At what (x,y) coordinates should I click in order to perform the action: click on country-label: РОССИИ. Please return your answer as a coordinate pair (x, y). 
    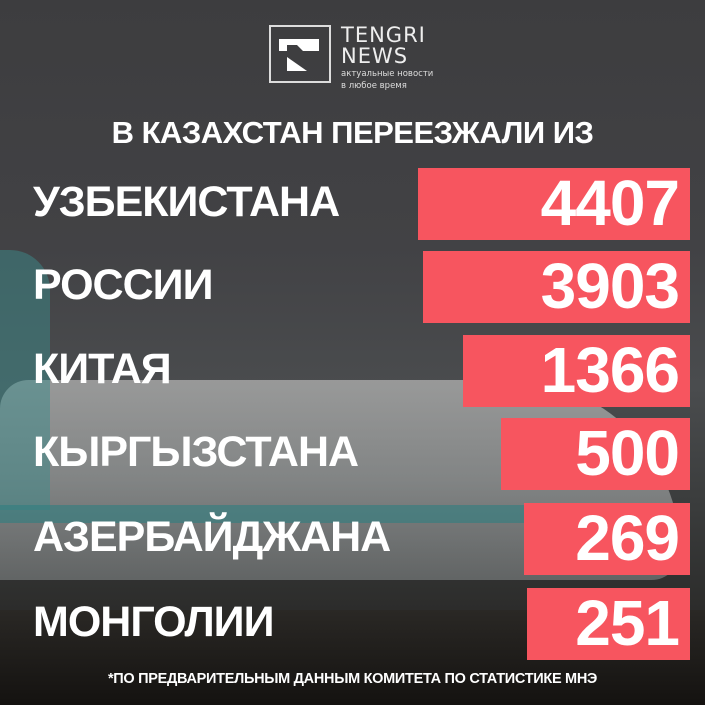
    Looking at the image, I should click on (123, 285).